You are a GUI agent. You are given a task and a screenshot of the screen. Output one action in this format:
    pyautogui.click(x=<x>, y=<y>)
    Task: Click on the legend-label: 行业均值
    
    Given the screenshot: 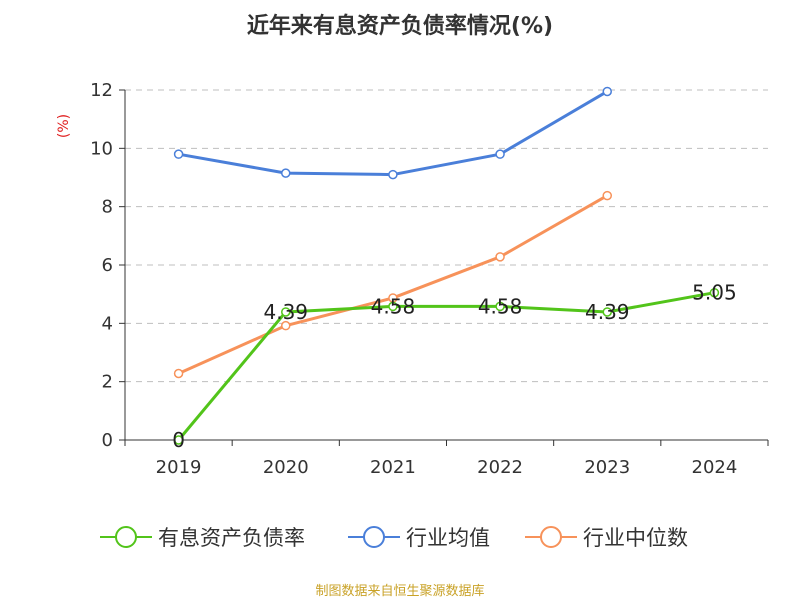 What is the action you would take?
    pyautogui.click(x=448, y=538)
    